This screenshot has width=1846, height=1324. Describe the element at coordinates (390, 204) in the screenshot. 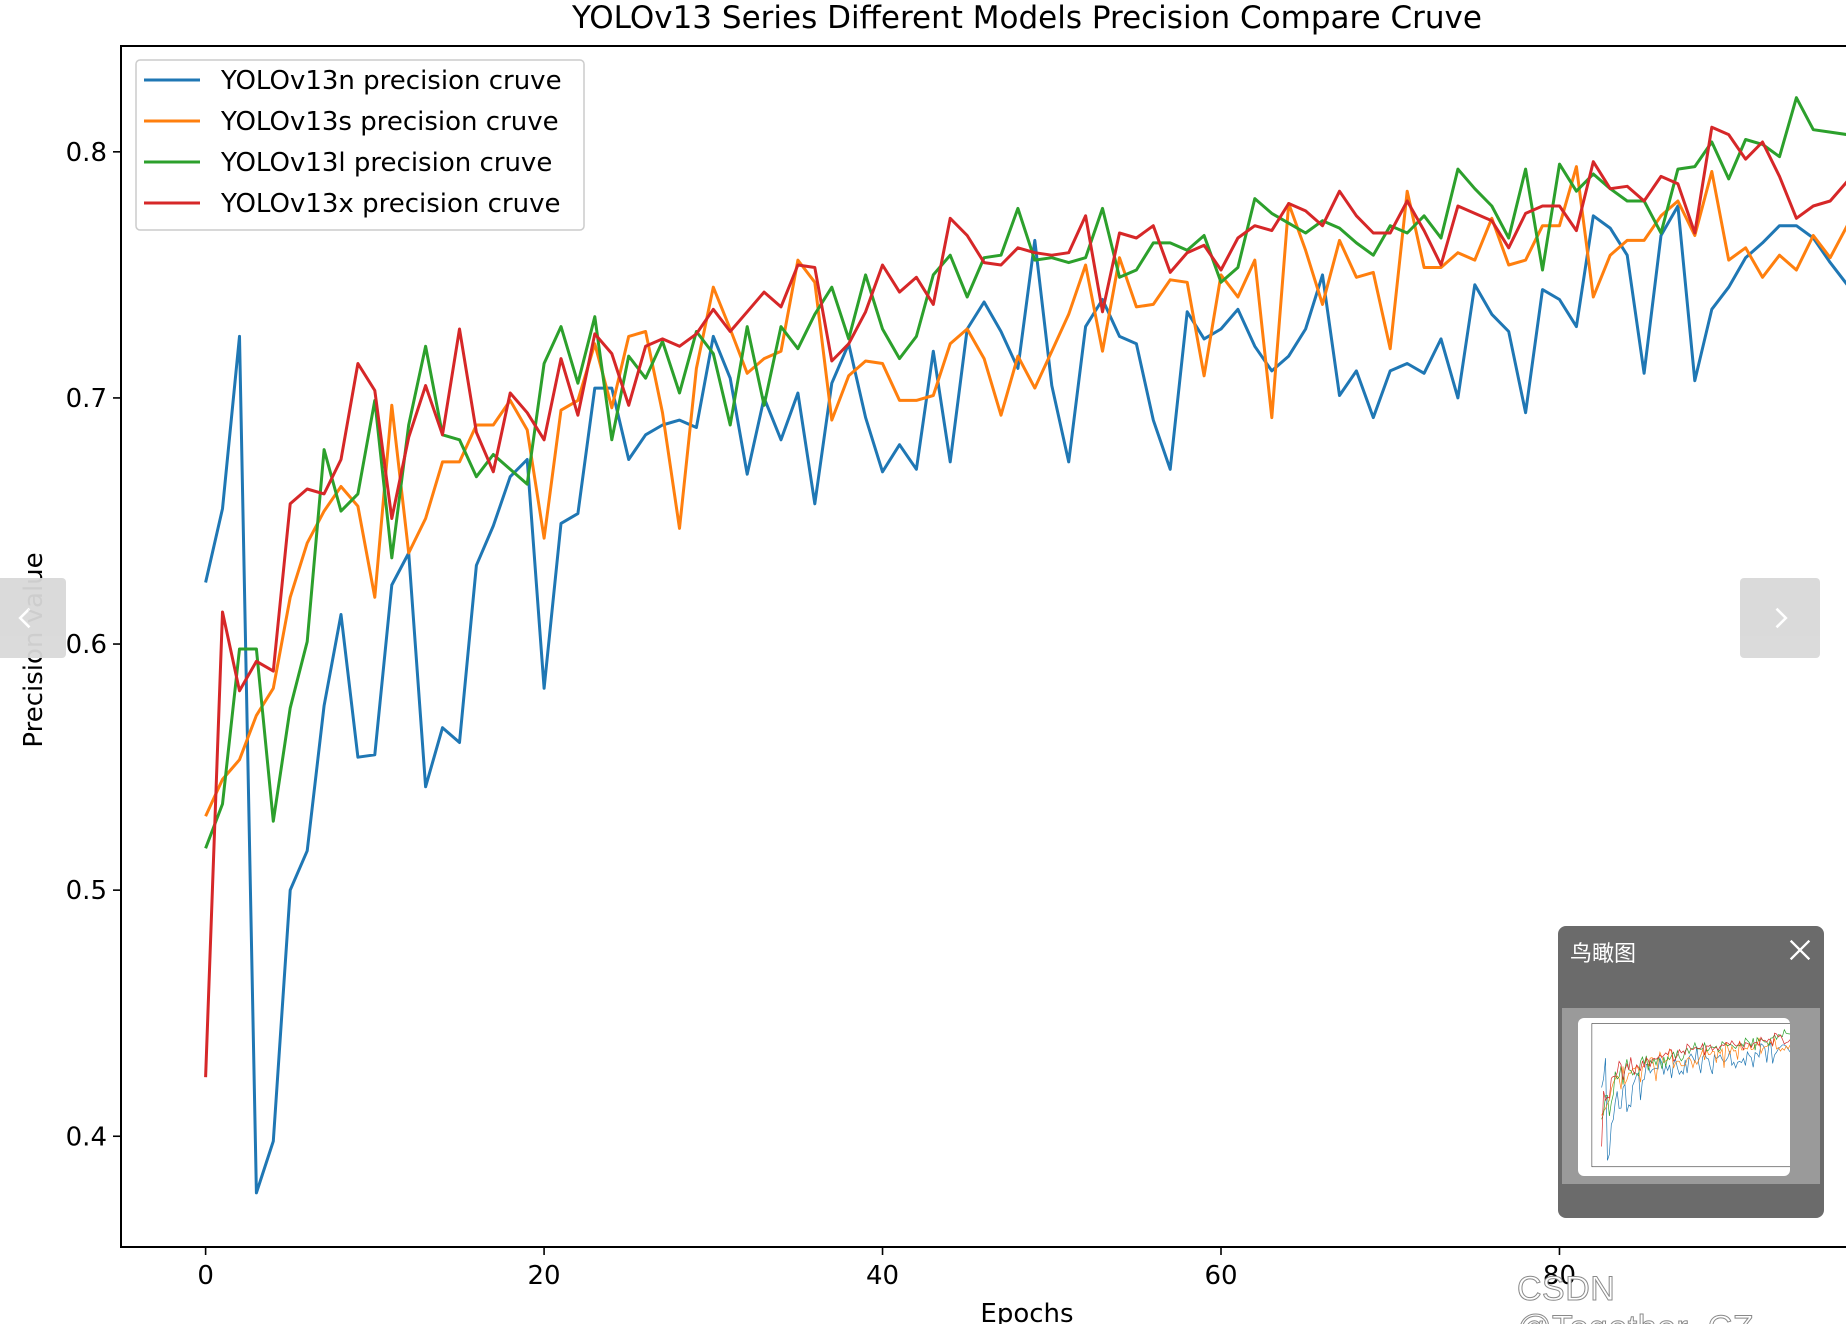

I see `legend-label: YOLOv13x precision cruve` at that location.